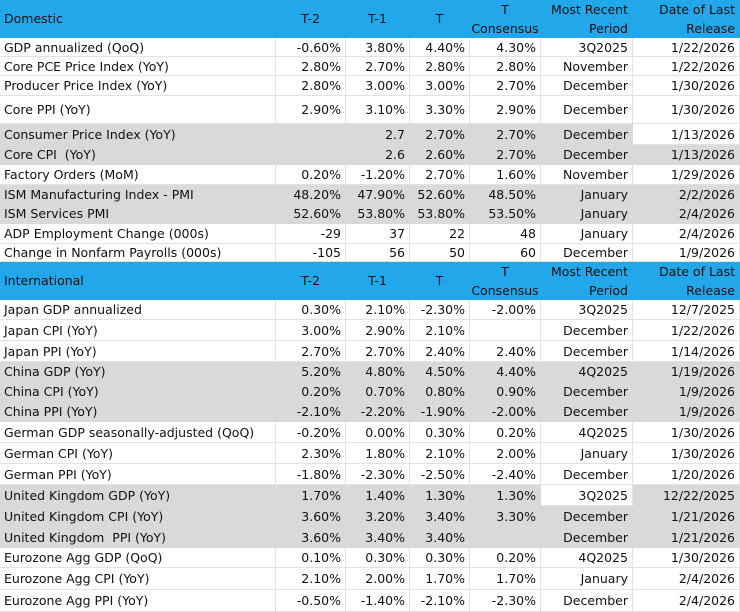  What do you see at coordinates (587, 19) in the screenshot?
I see `column-header: Most Recent Period` at bounding box center [587, 19].